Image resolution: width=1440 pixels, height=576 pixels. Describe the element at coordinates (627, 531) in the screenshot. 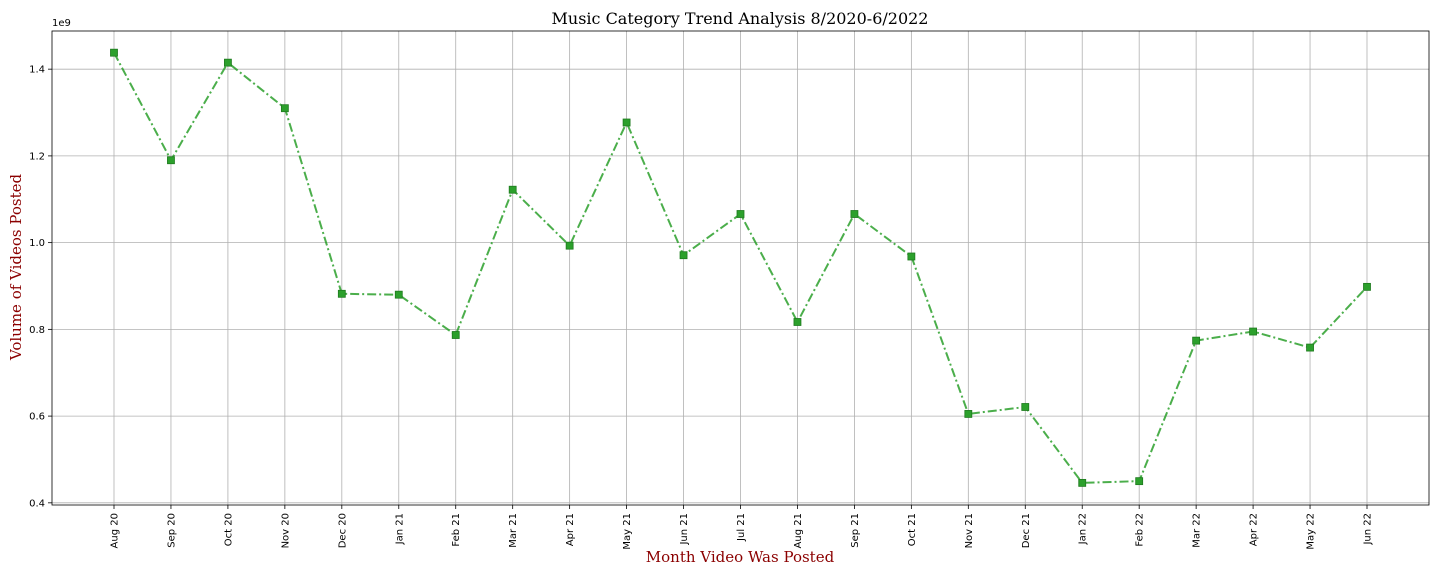

I see `x-tick-label: May 21` at that location.